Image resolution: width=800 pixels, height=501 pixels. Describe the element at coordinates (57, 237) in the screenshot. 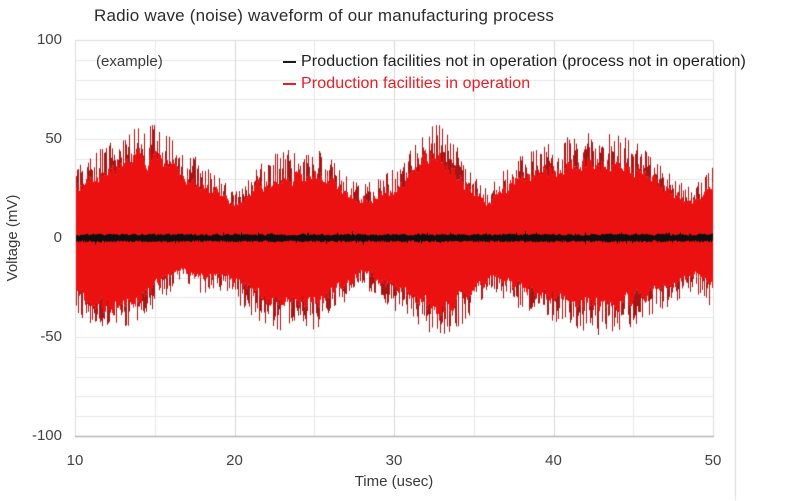

I see `y-tick-label-0: 0` at that location.